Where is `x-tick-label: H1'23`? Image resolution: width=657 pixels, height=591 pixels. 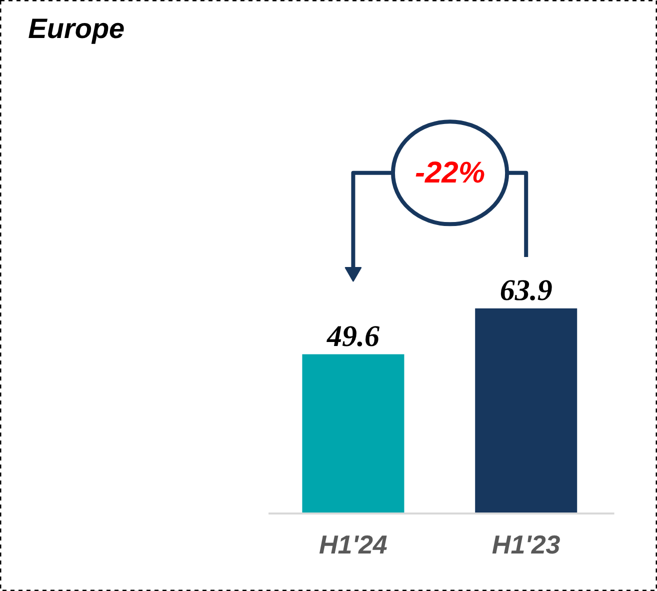 x-tick-label: H1'23 is located at coordinates (526, 544).